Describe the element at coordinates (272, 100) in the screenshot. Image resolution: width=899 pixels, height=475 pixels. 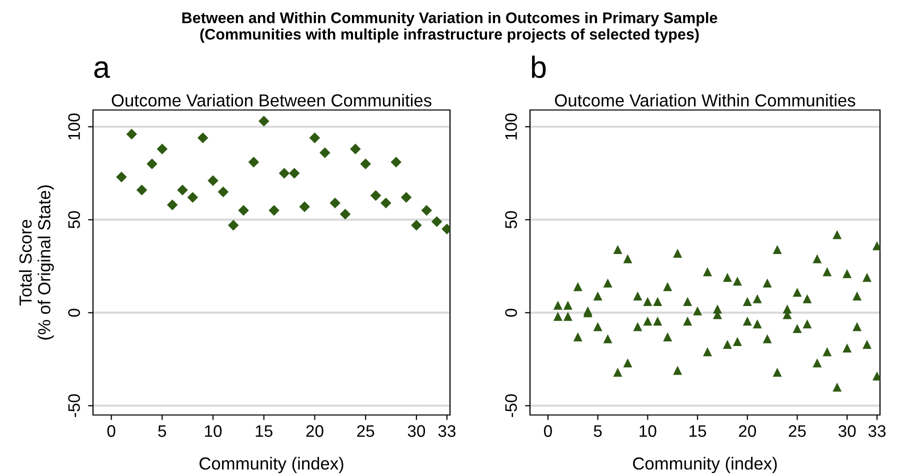
I see `chart-title: Outcome Variation Between Communities` at that location.